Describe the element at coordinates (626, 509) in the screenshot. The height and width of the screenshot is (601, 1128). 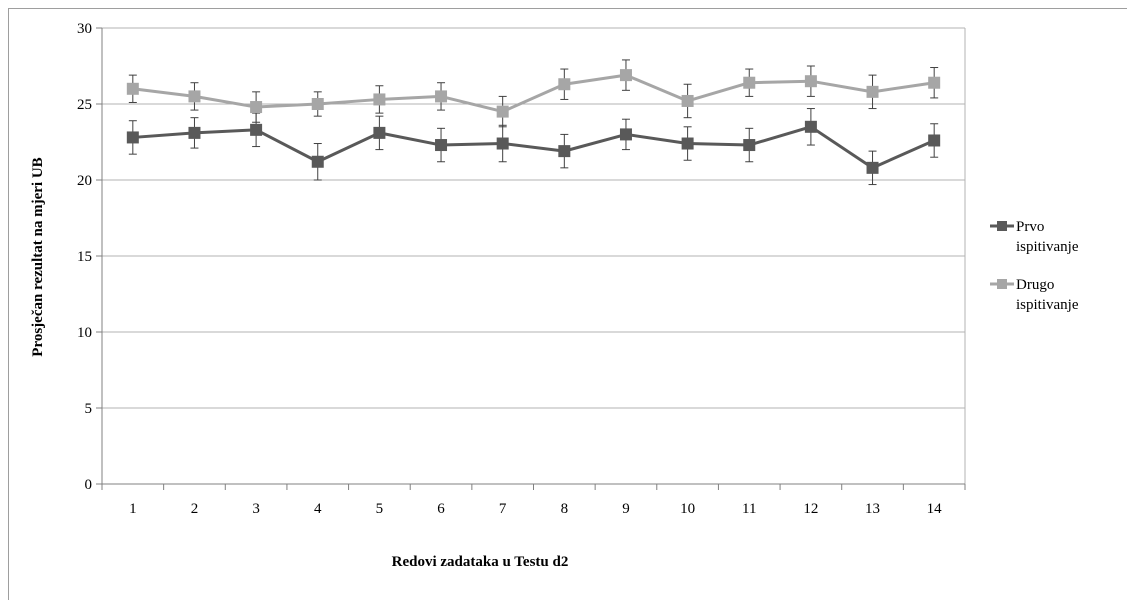
I see `x-tick-label: 9` at that location.